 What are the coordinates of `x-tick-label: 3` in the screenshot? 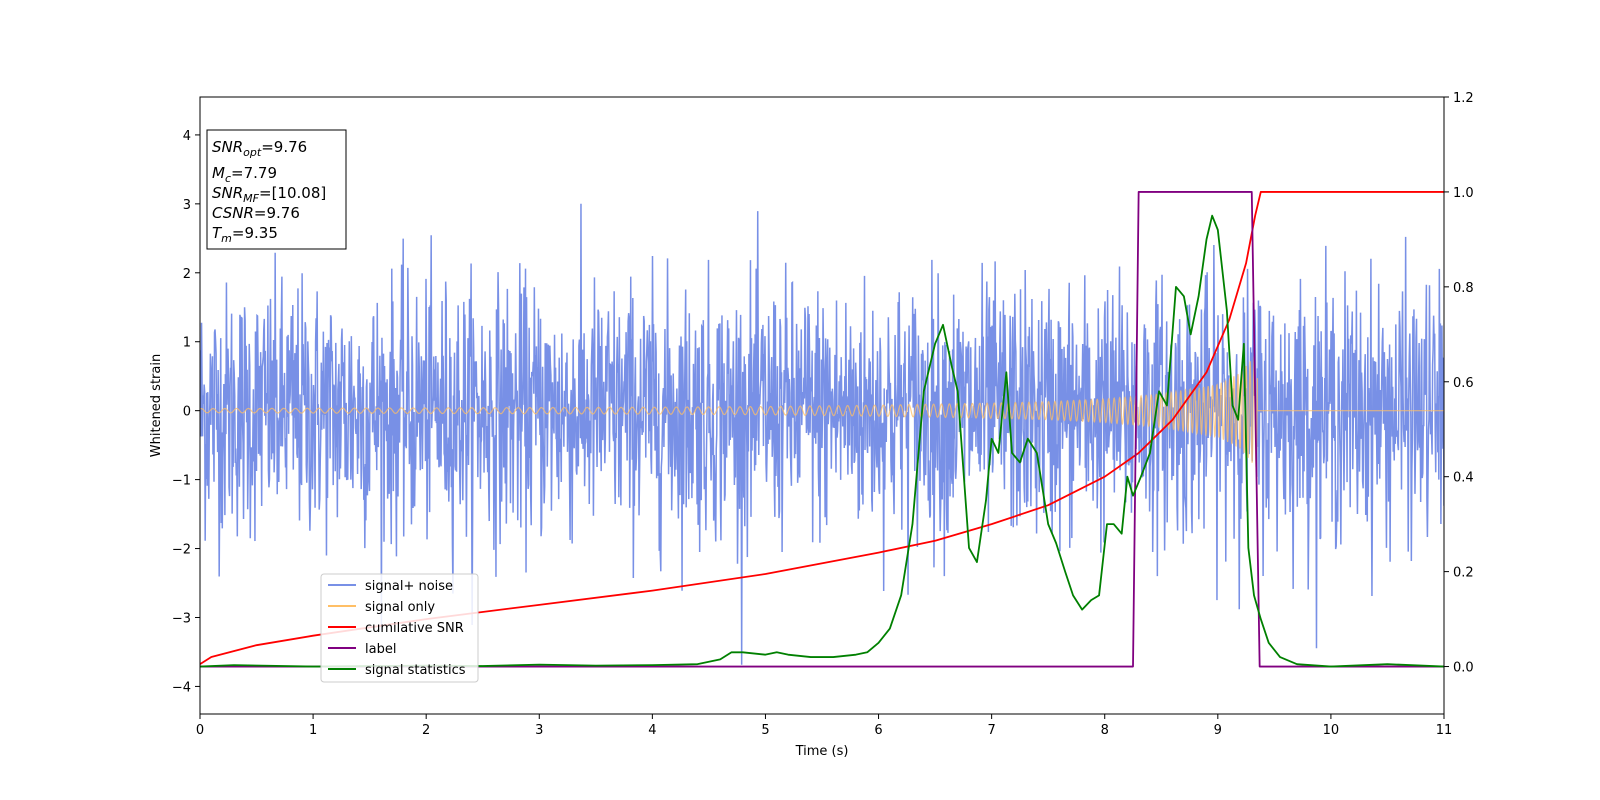 It's located at (539, 730).